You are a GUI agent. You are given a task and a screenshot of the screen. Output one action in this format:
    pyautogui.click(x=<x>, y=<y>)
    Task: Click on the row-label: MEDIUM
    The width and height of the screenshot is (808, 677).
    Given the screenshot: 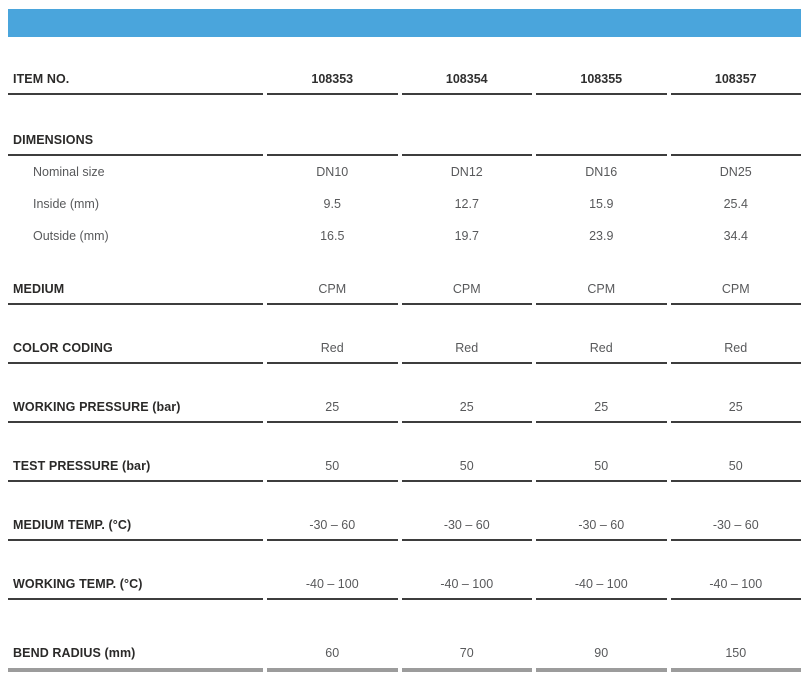 What is the action you would take?
    pyautogui.click(x=135, y=293)
    